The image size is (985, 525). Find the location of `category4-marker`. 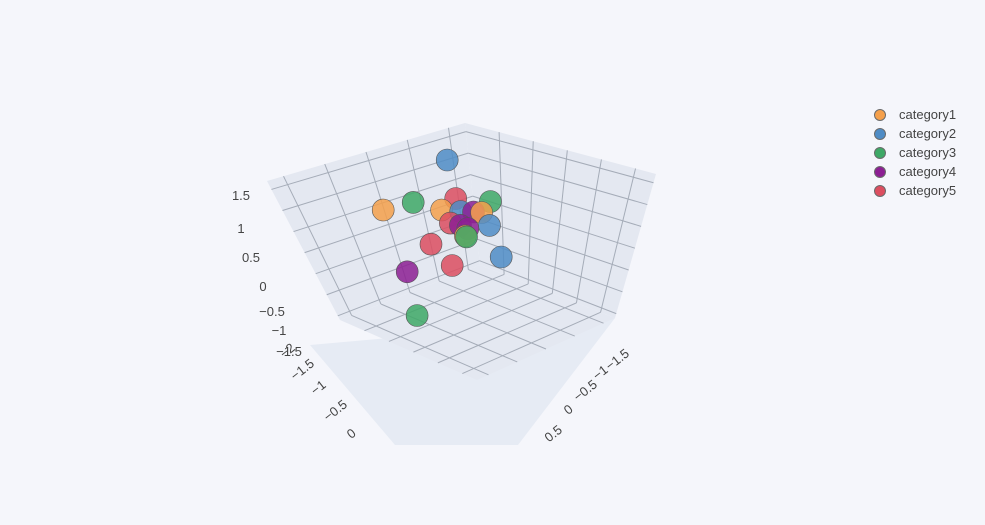

category4-marker is located at coordinates (407, 272).